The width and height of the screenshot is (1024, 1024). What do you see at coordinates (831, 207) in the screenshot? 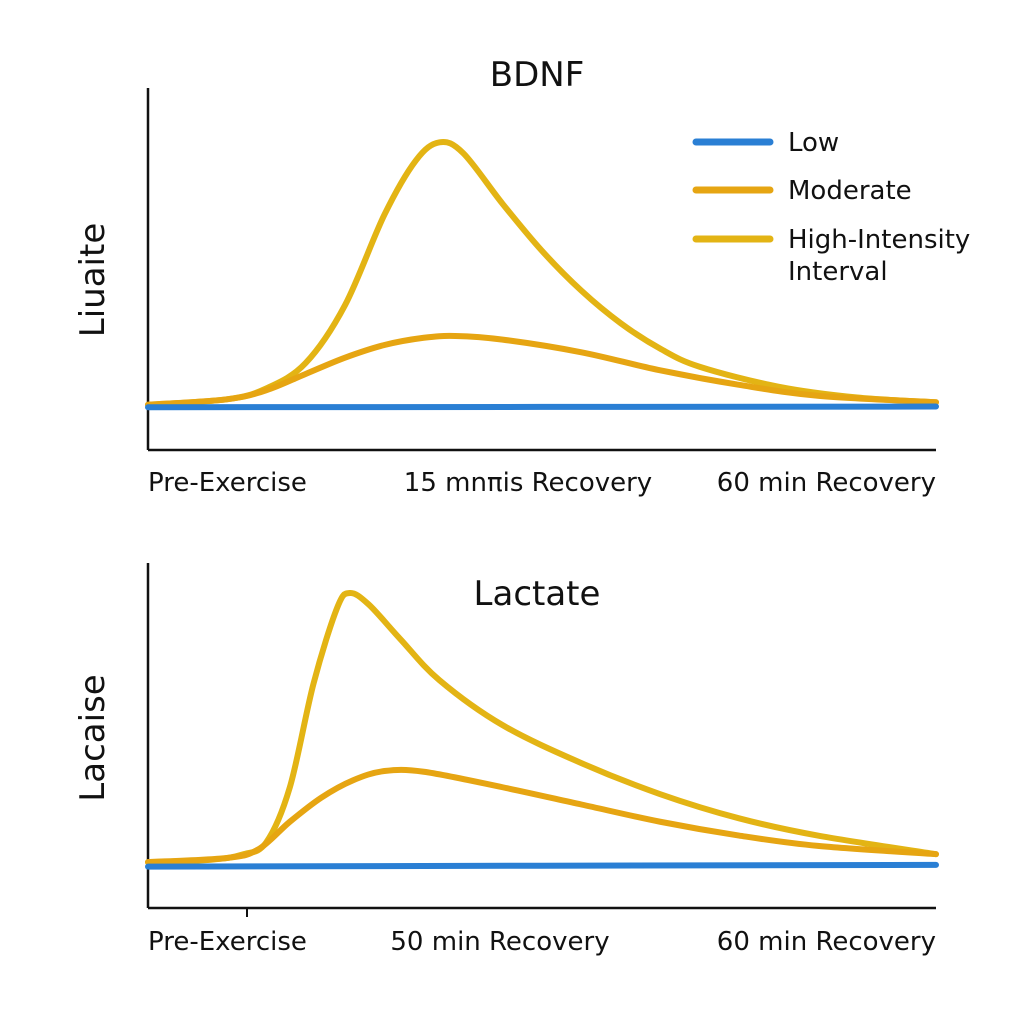
I see `legend: Low Moderate High-Intensity Interval` at bounding box center [831, 207].